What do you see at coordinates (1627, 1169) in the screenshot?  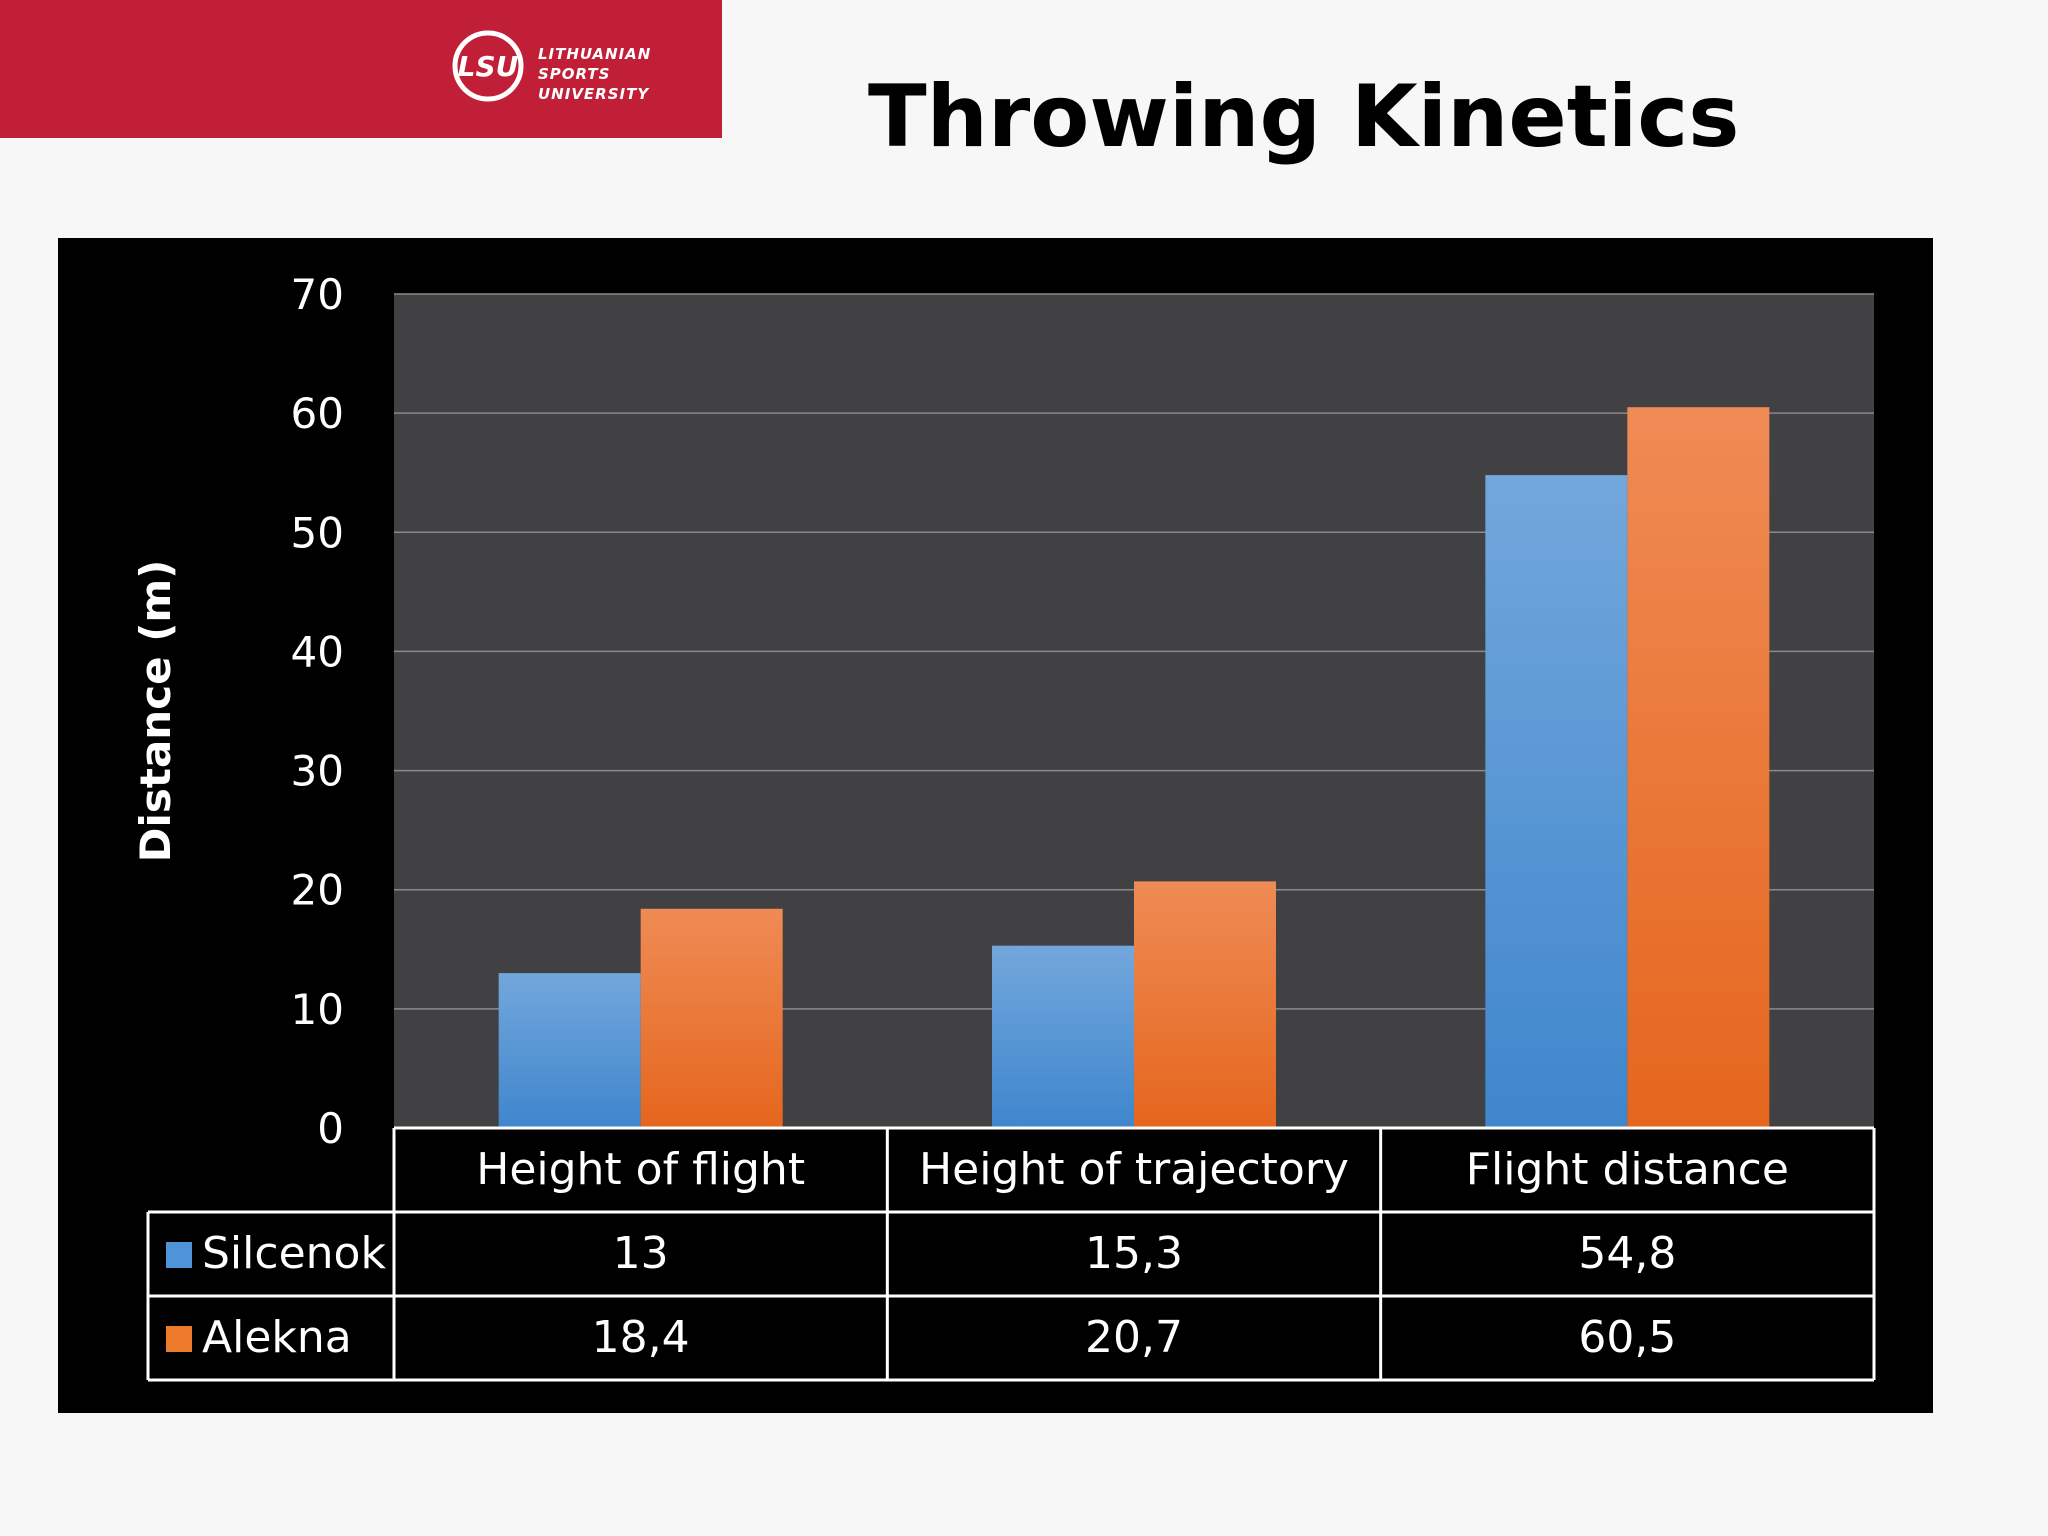 I see `category-label: Flight distance` at bounding box center [1627, 1169].